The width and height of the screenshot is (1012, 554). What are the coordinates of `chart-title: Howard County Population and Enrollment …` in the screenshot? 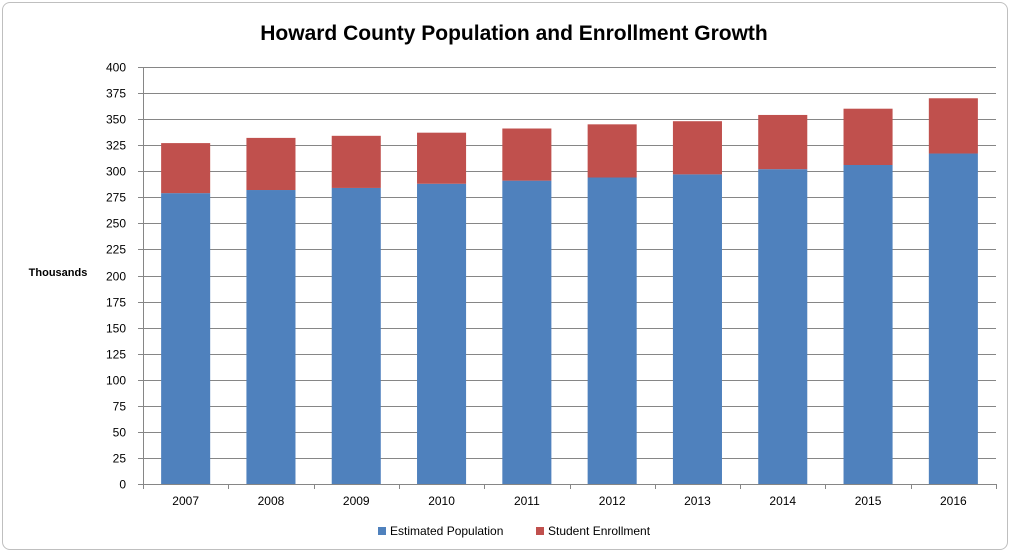 It's located at (514, 33).